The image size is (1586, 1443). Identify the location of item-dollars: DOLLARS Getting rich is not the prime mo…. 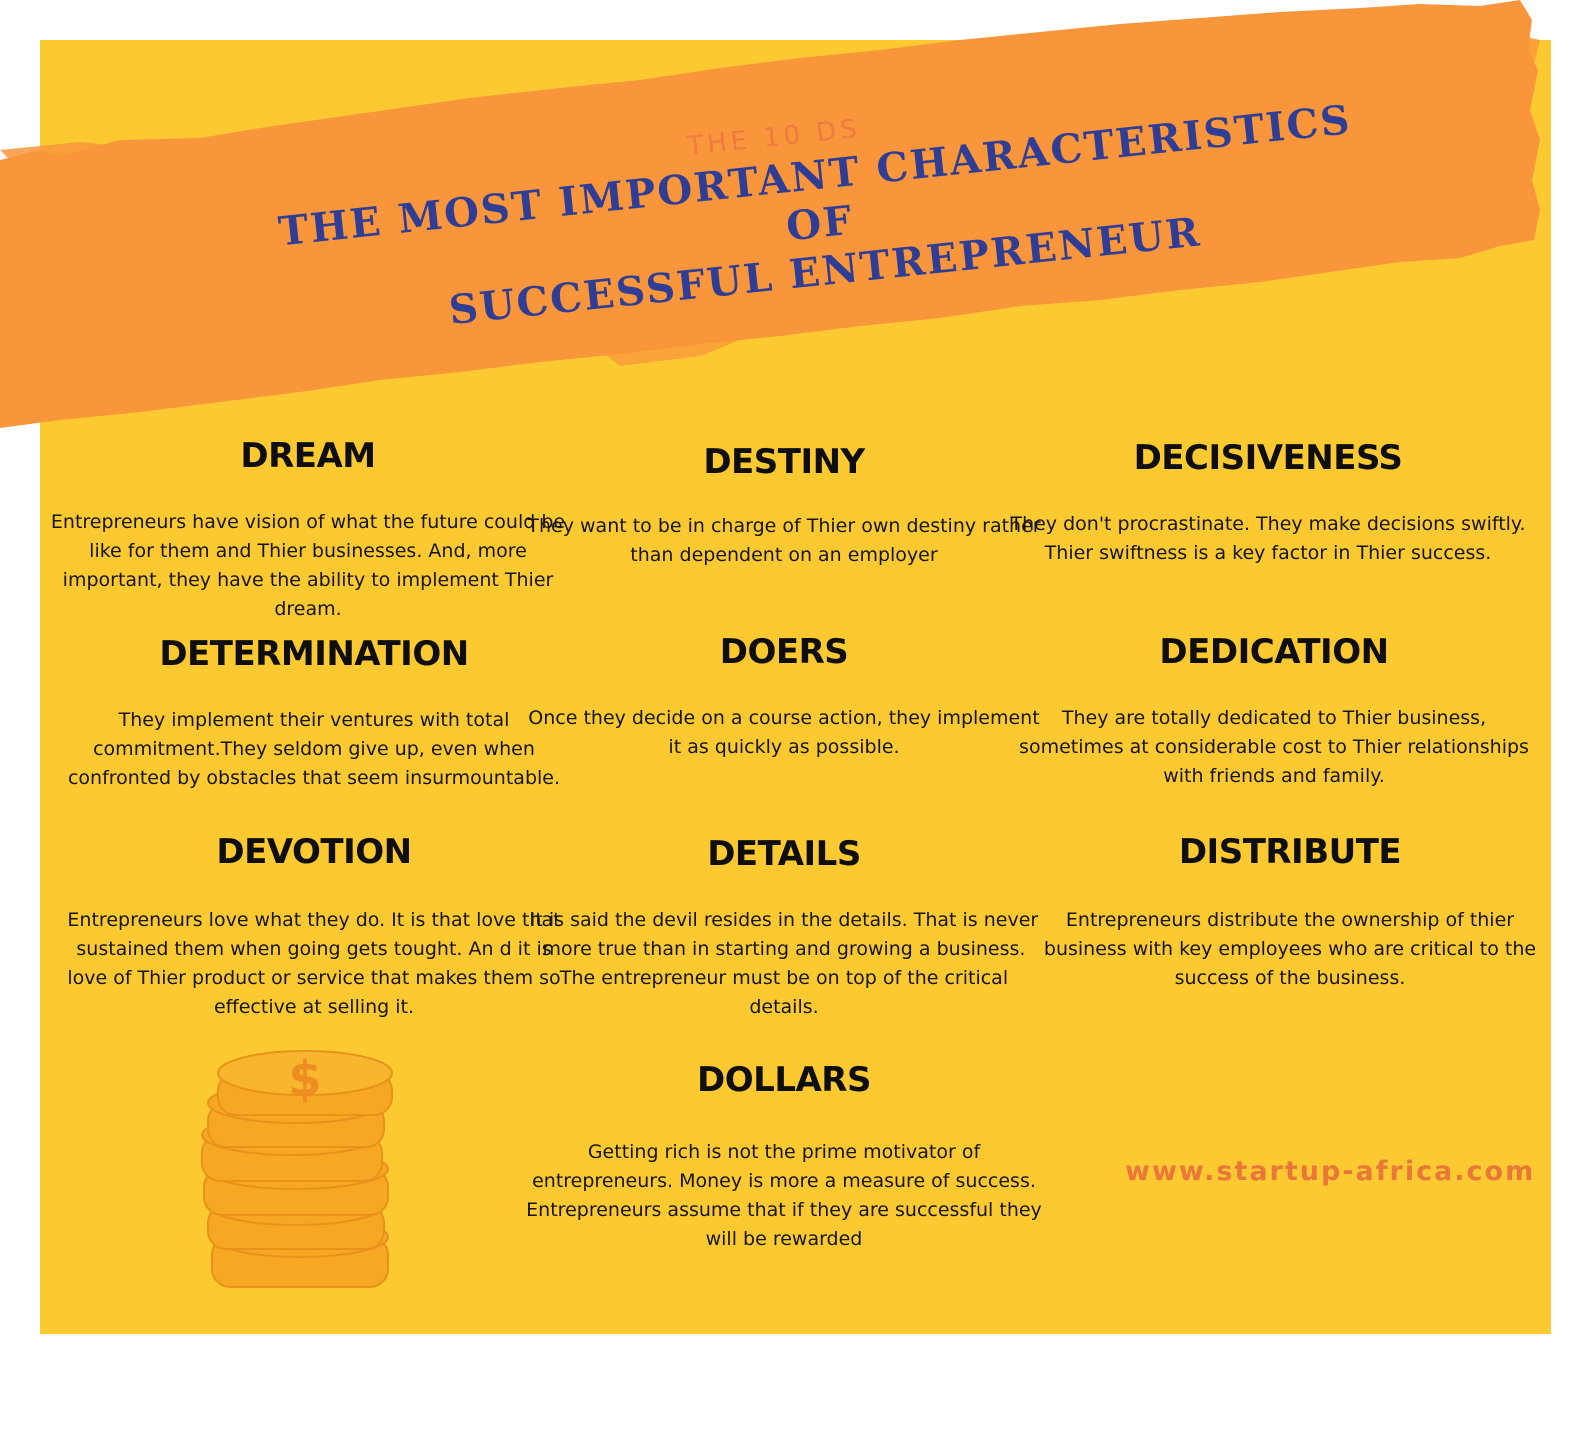
(784, 1157).